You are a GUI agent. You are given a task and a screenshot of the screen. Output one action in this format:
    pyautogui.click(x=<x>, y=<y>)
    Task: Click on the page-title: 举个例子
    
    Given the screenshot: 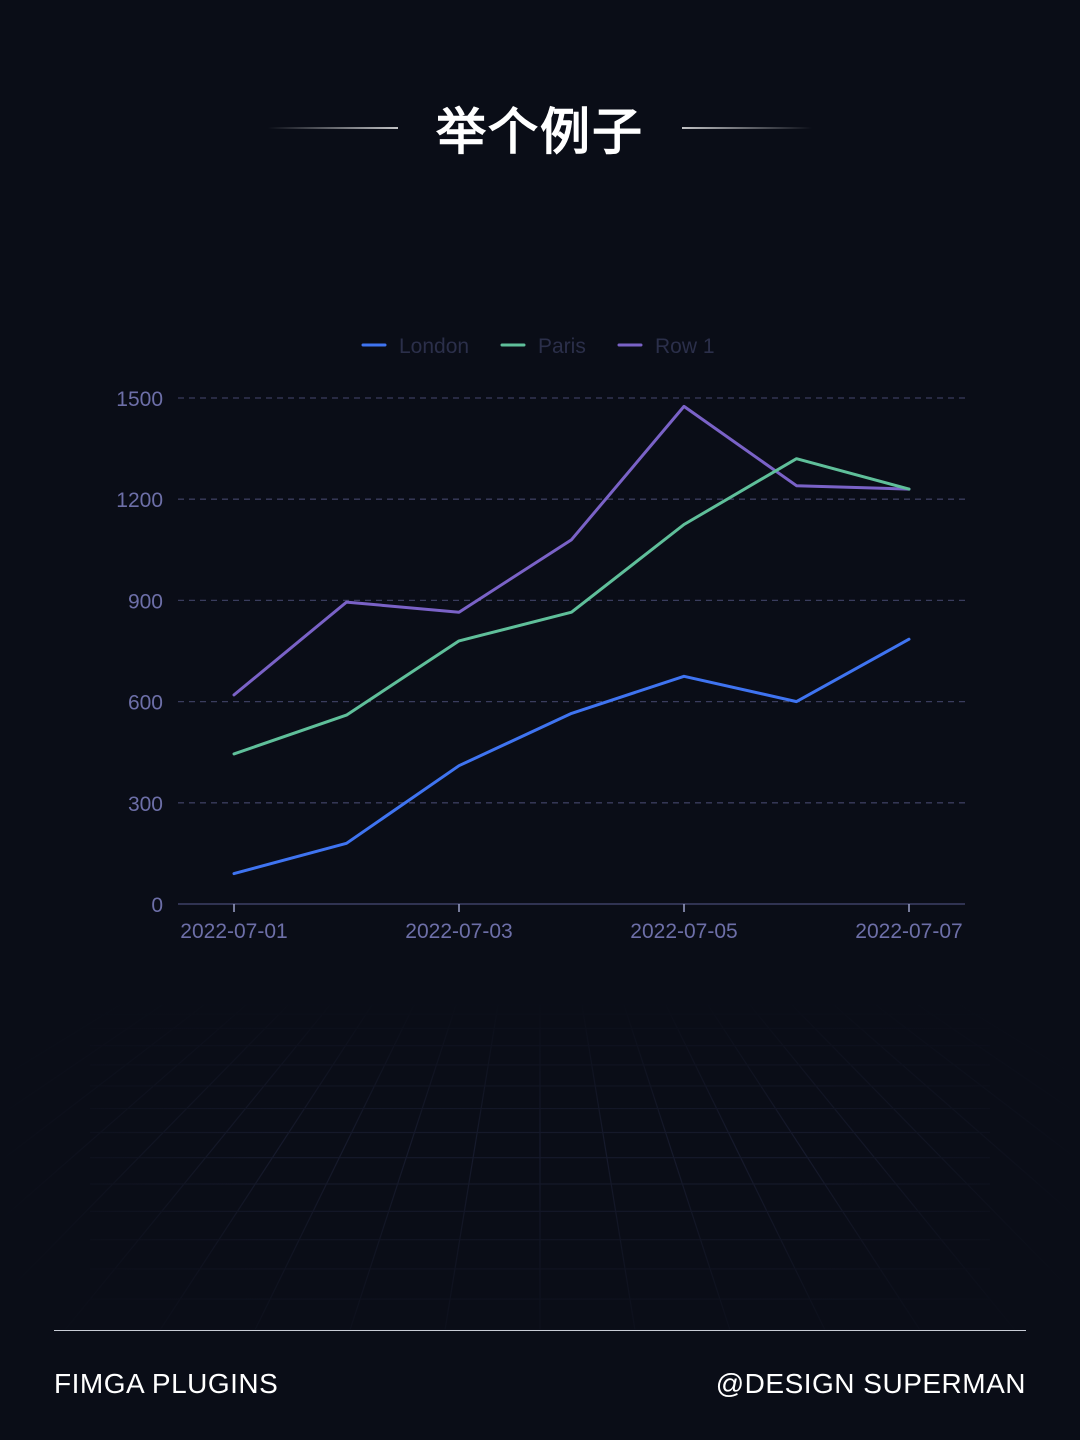 What is the action you would take?
    pyautogui.click(x=540, y=132)
    